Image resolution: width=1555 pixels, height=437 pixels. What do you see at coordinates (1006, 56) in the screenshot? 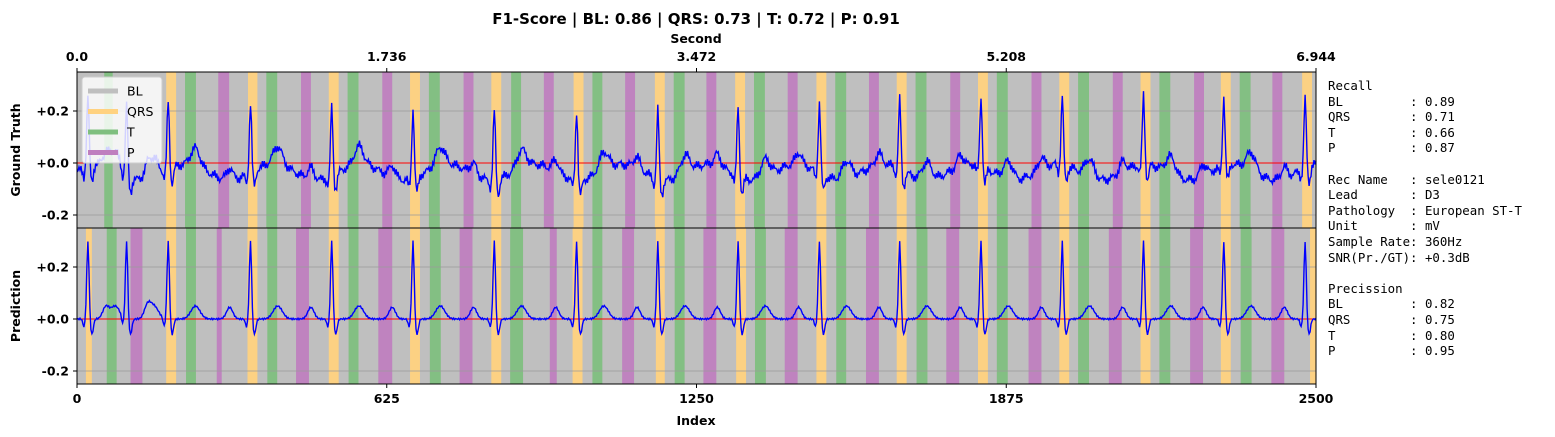
I see `top-tick-label: 5.208` at bounding box center [1006, 56].